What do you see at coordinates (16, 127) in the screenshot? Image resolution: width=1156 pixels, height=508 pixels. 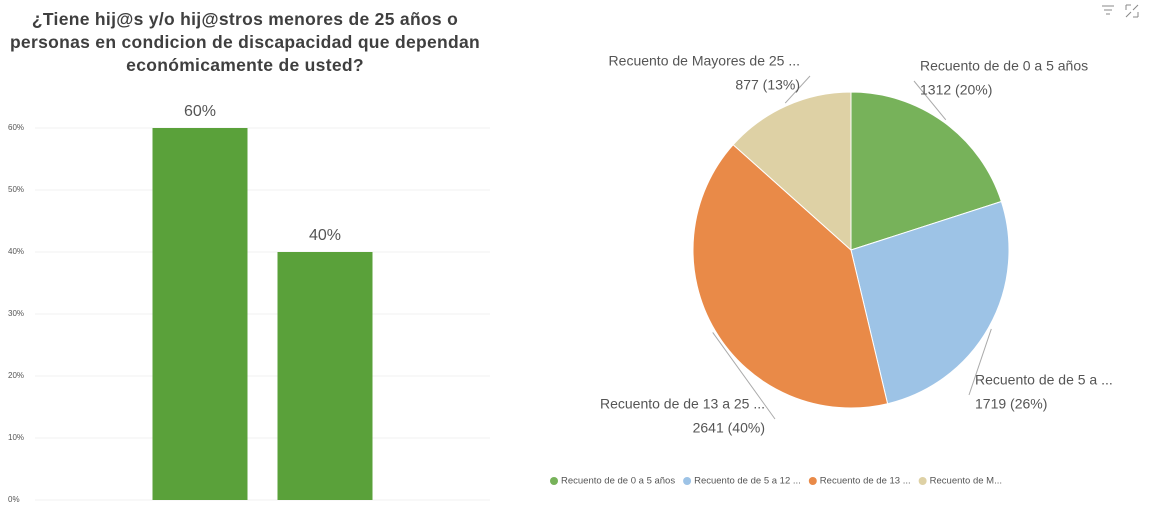 I see `y-tick-label: 60%` at bounding box center [16, 127].